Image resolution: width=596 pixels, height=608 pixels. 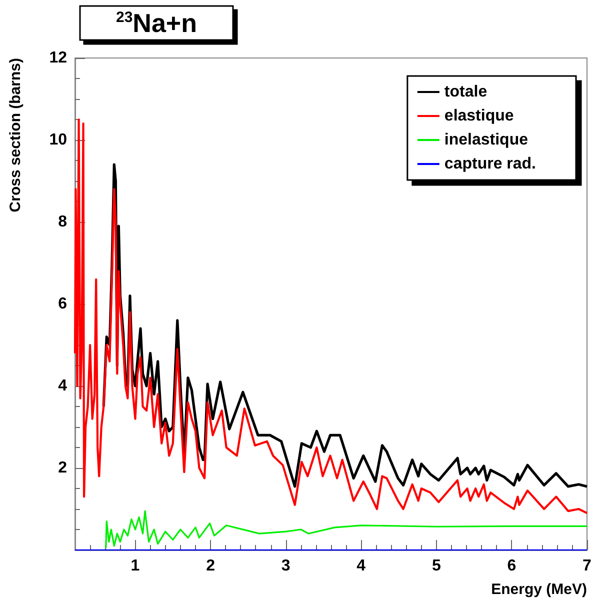 I want to click on x-tick-label: 4, so click(x=361, y=566).